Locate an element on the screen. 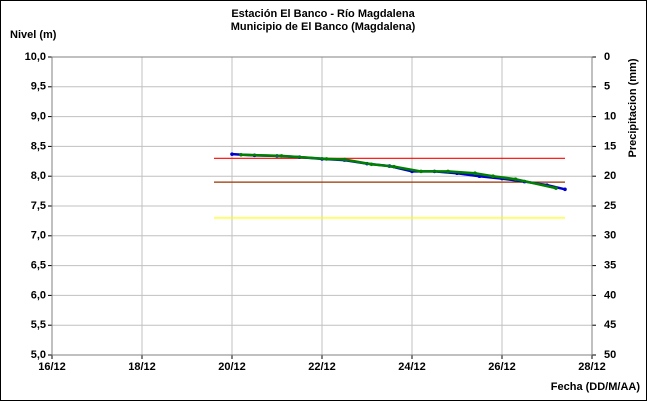 This screenshot has width=647, height=401. y-tick-label: 8,0 is located at coordinates (38, 176).